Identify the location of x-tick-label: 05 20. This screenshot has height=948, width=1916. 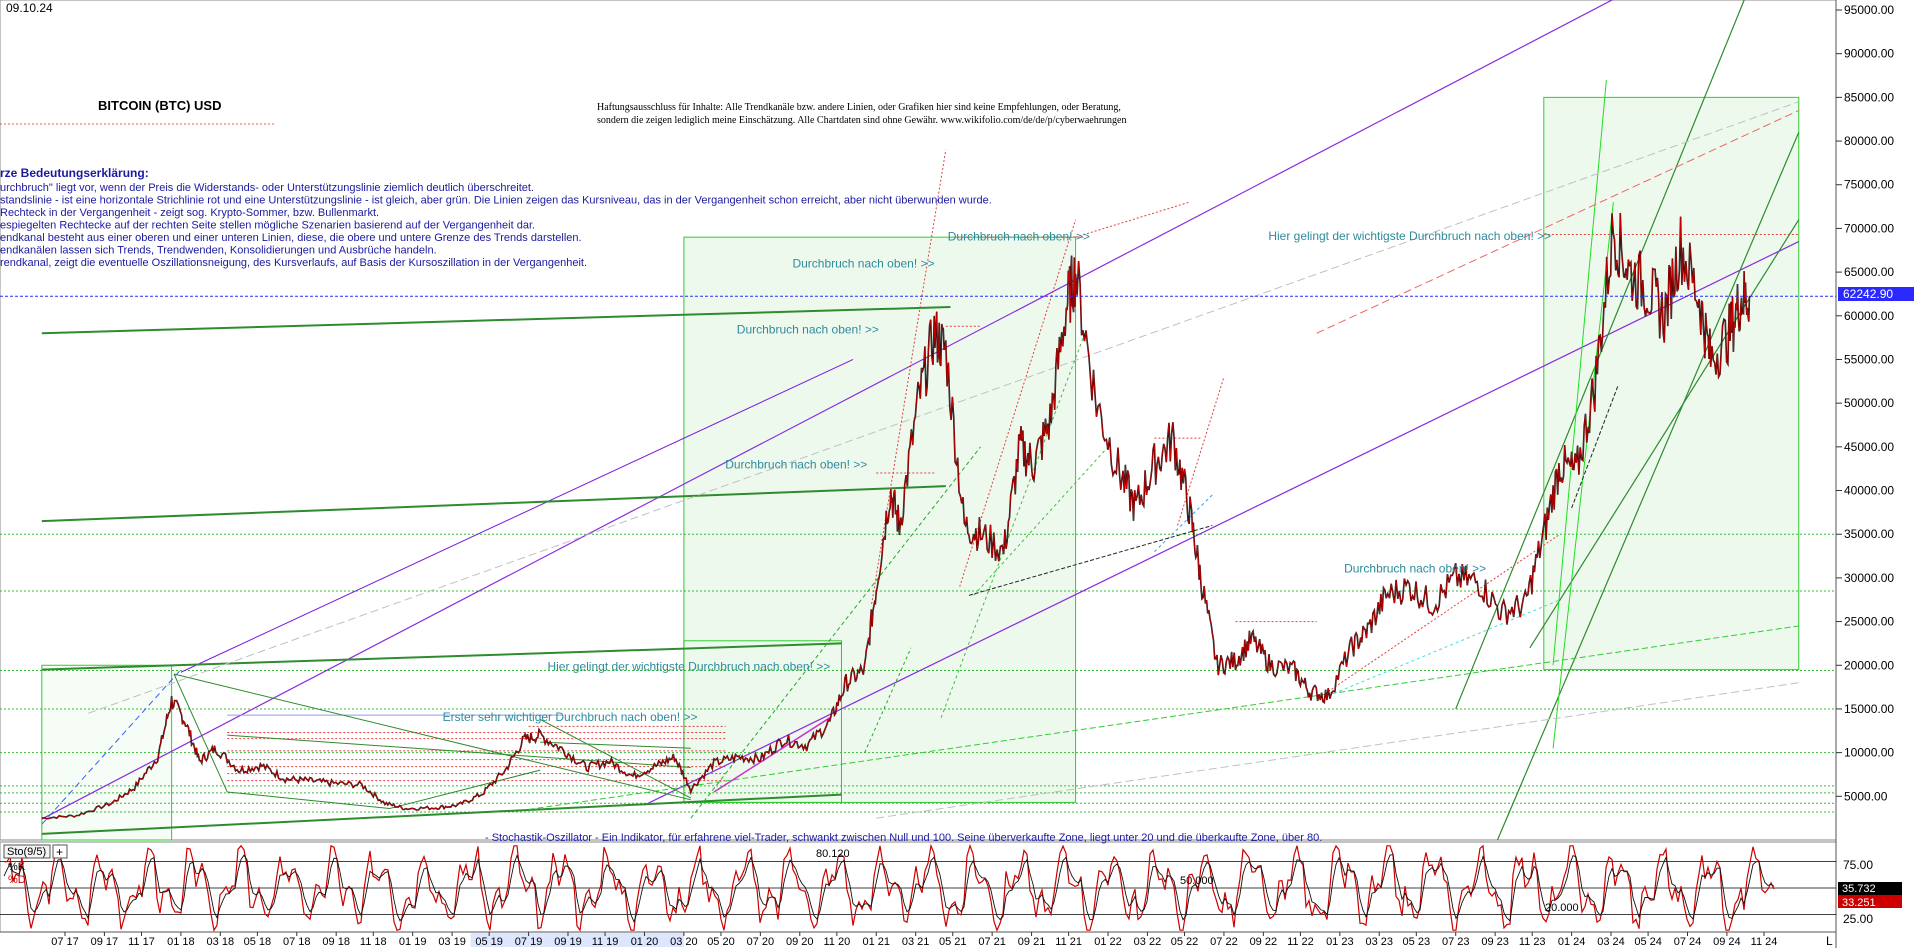
(721, 942).